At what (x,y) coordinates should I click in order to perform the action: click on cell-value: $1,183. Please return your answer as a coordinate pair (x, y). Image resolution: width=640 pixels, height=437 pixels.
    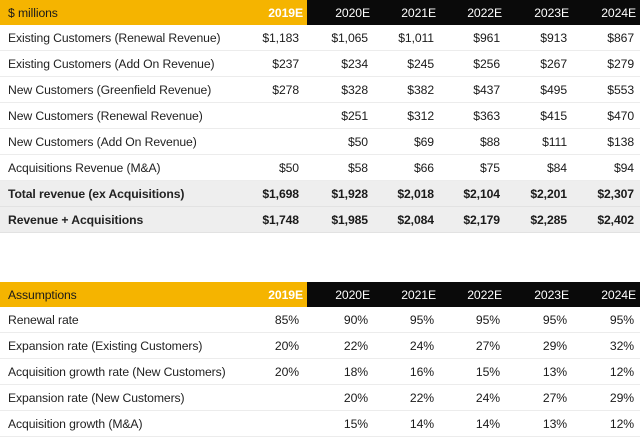
    Looking at the image, I should click on (272, 38).